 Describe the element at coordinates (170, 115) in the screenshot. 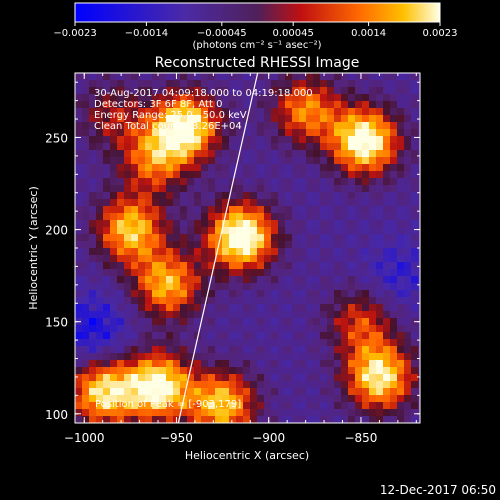

I see `annotation-line: Energy Range: 25.0 - 50.0 keV` at that location.